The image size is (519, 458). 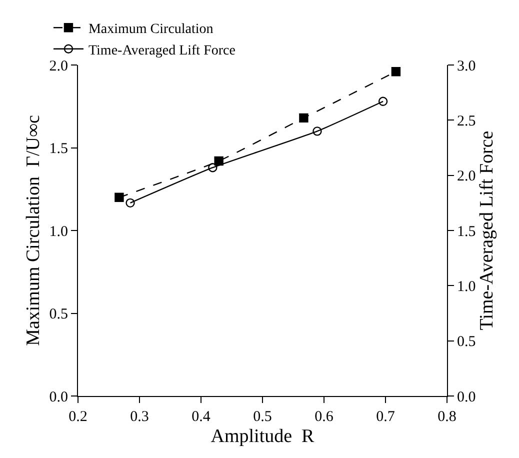 I want to click on y2-tick-label: 1.0, so click(x=466, y=286).